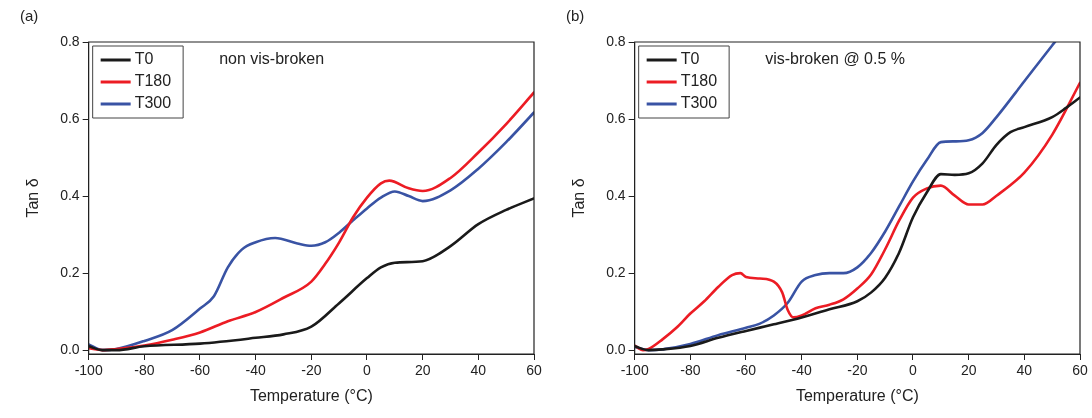 The width and height of the screenshot is (1092, 418). Describe the element at coordinates (575, 16) in the screenshot. I see `chart-title: (b)` at that location.